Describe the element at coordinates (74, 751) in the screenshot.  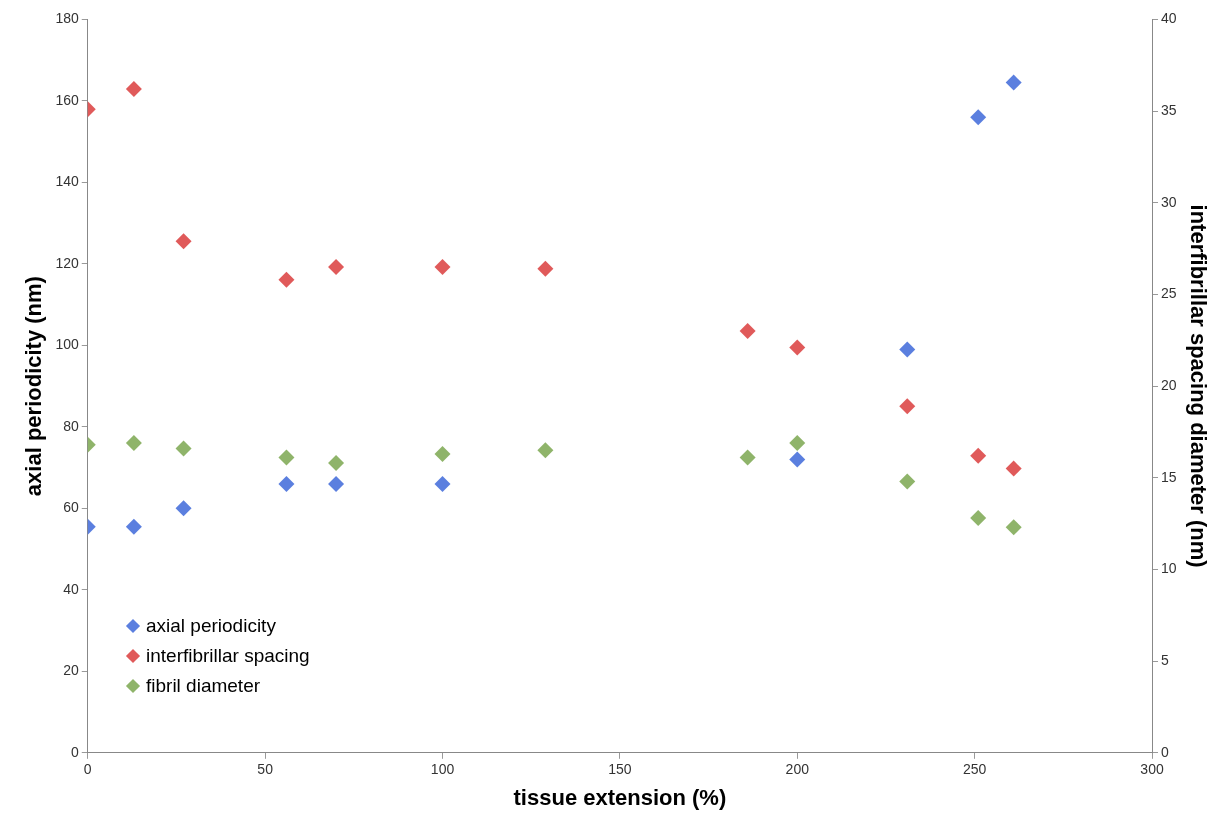
I see `y-tick-label: 0` at that location.